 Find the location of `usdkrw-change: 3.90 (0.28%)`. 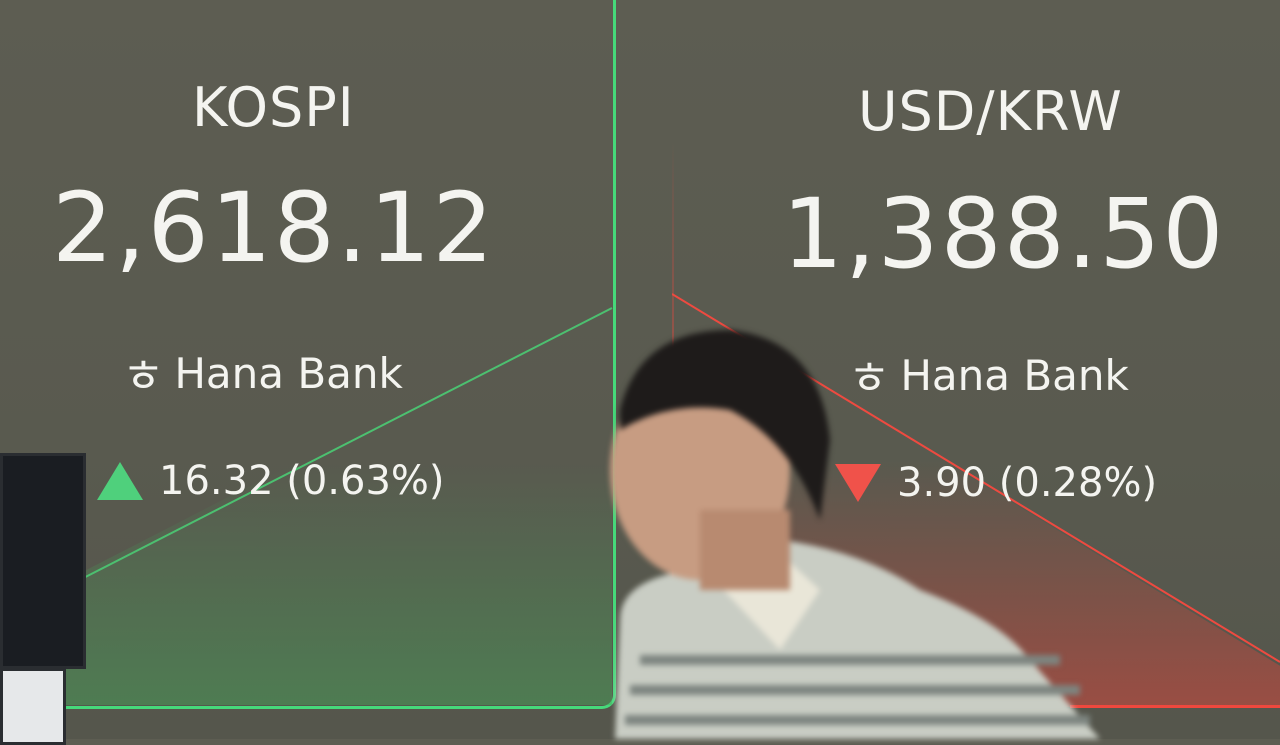

usdkrw-change: 3.90 (0.28%) is located at coordinates (996, 483).